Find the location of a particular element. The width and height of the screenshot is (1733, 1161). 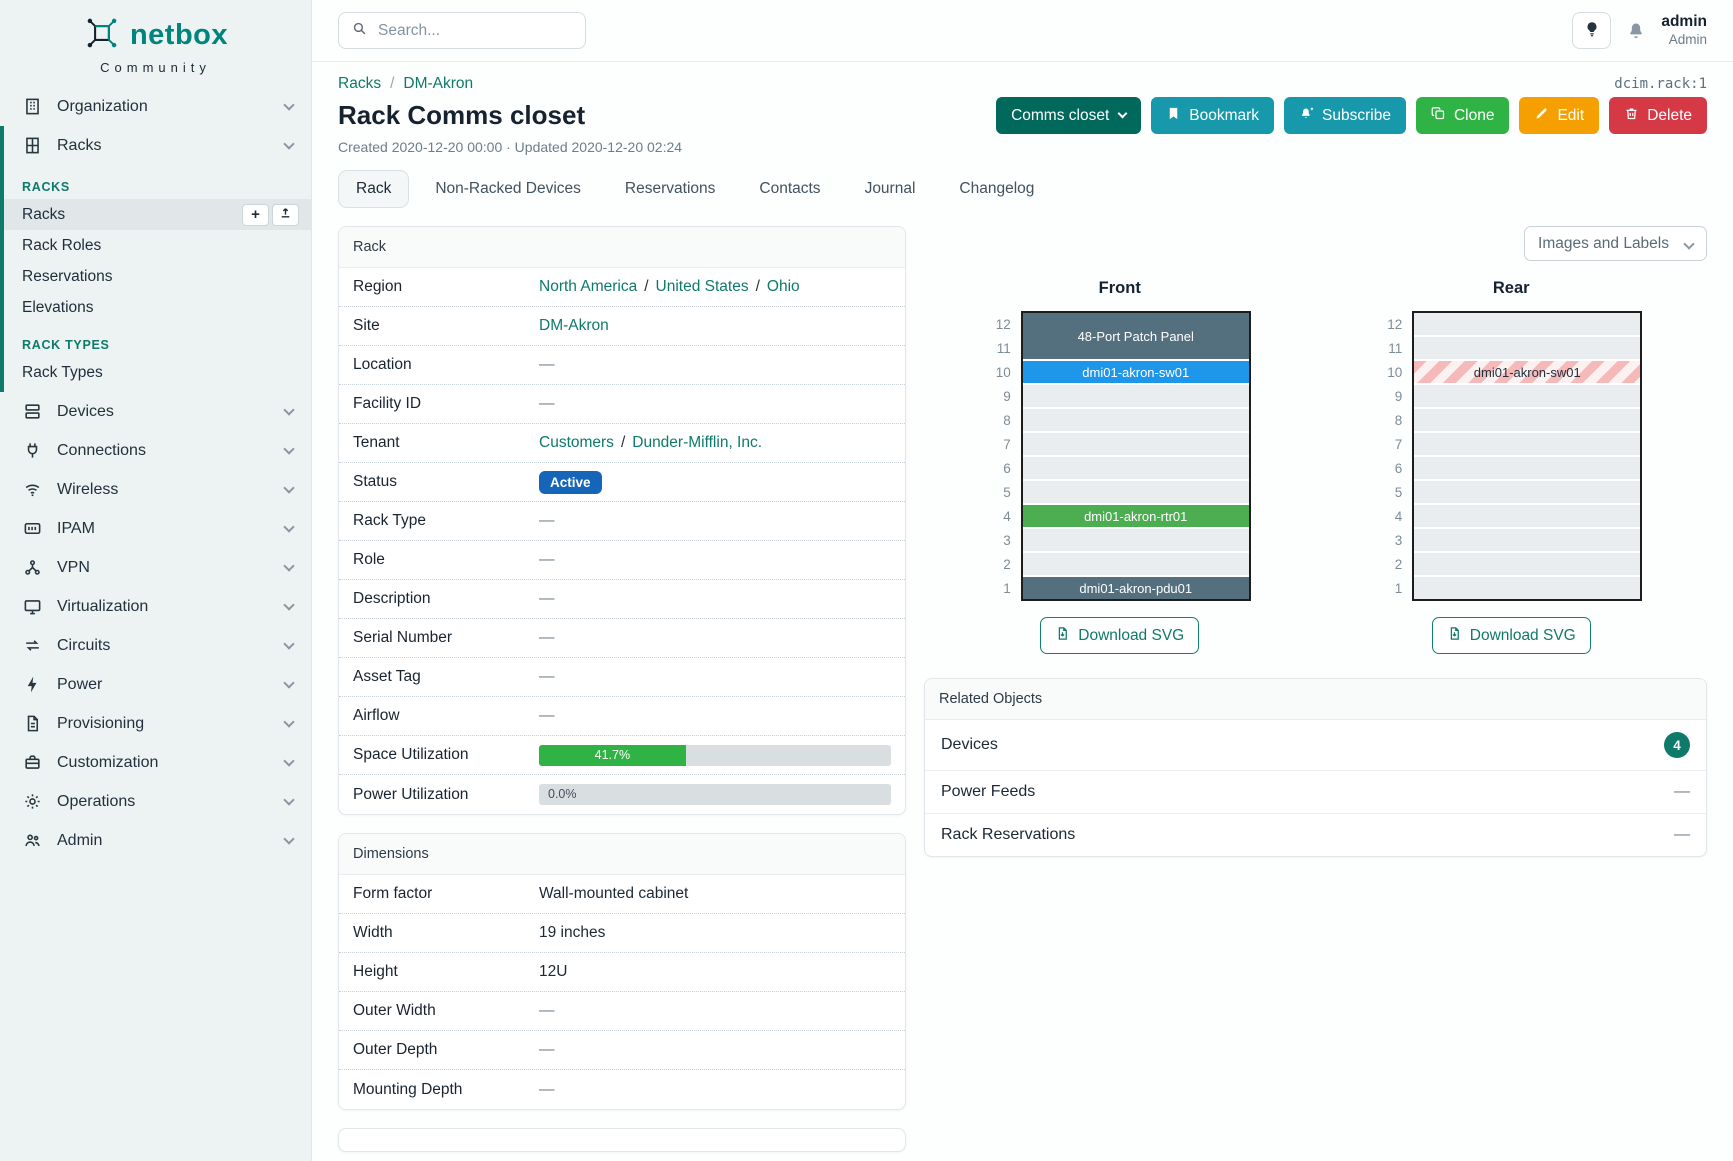

sidebar-link-elevations: Elevations is located at coordinates (58, 307).